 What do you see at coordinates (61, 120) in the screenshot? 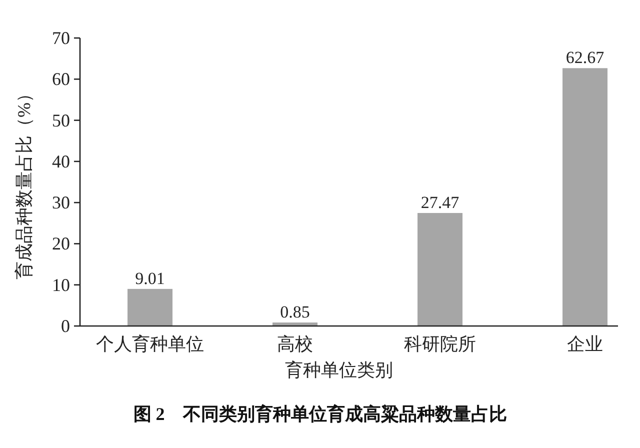
I see `y-tick-label: 50` at bounding box center [61, 120].